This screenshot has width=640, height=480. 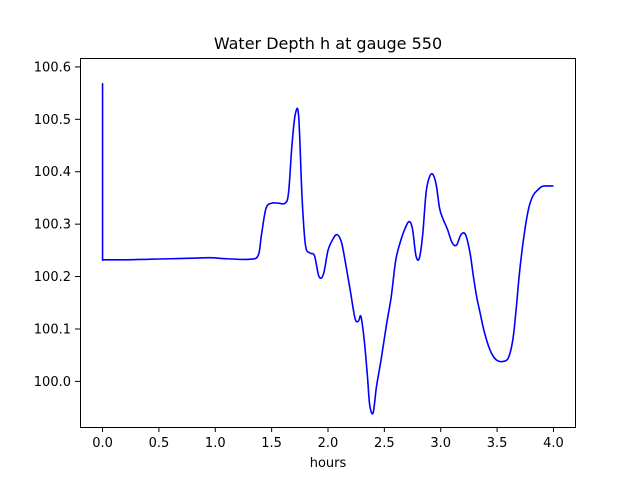 I want to click on x-tick-label: 3.5, so click(x=497, y=443).